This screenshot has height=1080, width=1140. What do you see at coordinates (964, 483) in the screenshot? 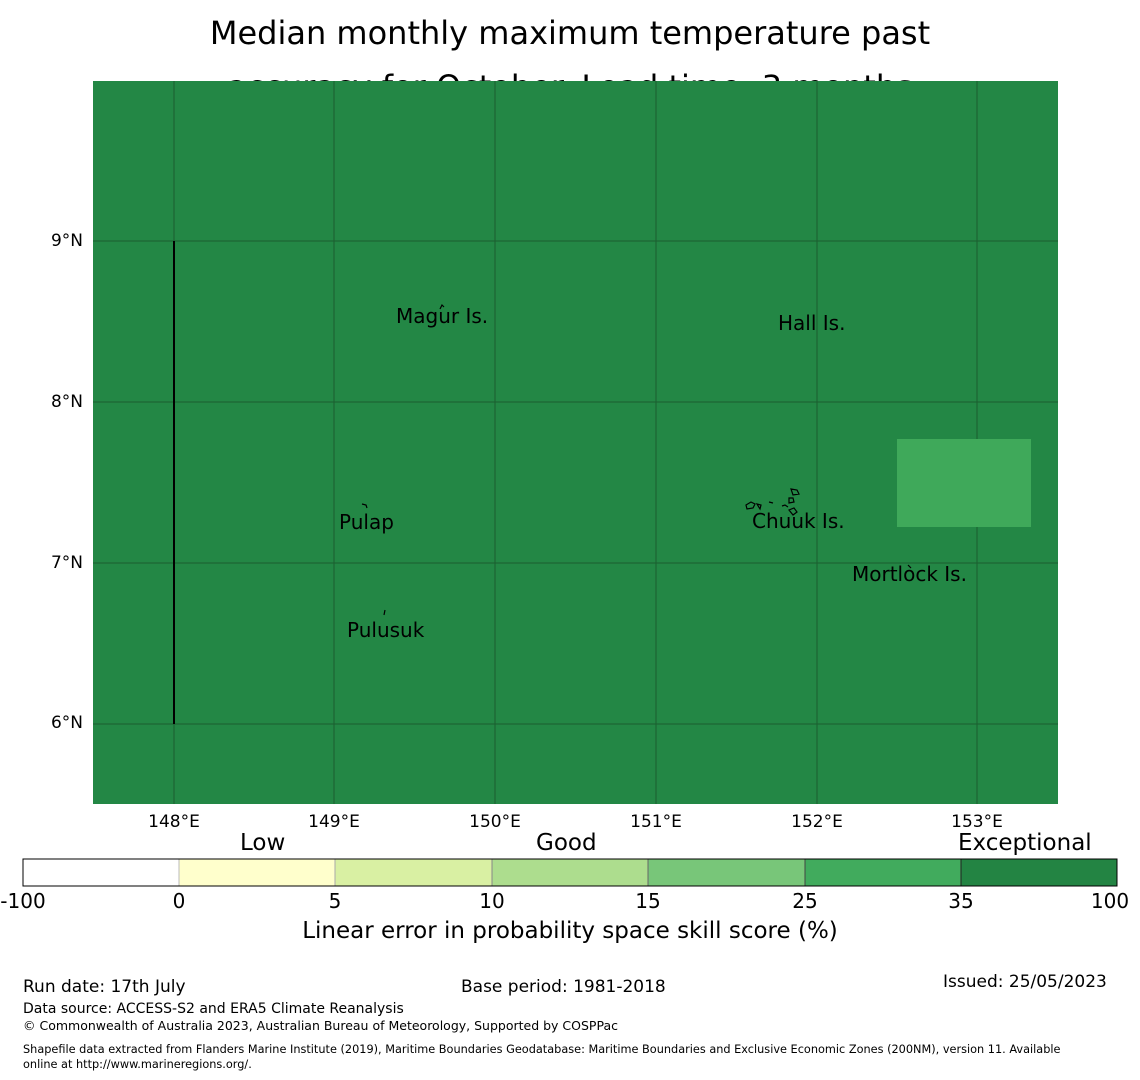
I see `skill-cell-highlight` at bounding box center [964, 483].